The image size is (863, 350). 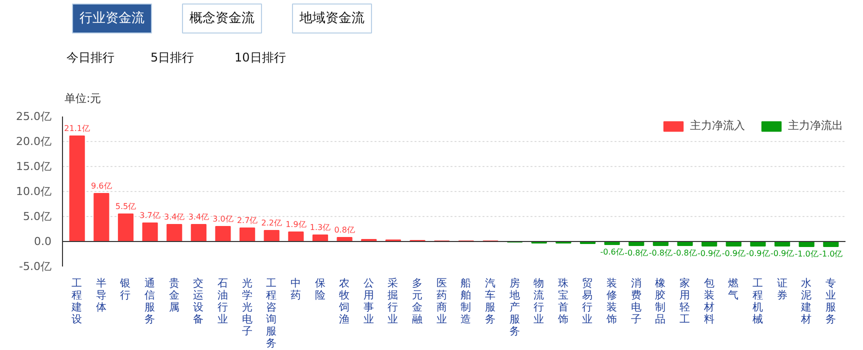 I want to click on x-tick-label: 贸易行业, so click(x=588, y=301).